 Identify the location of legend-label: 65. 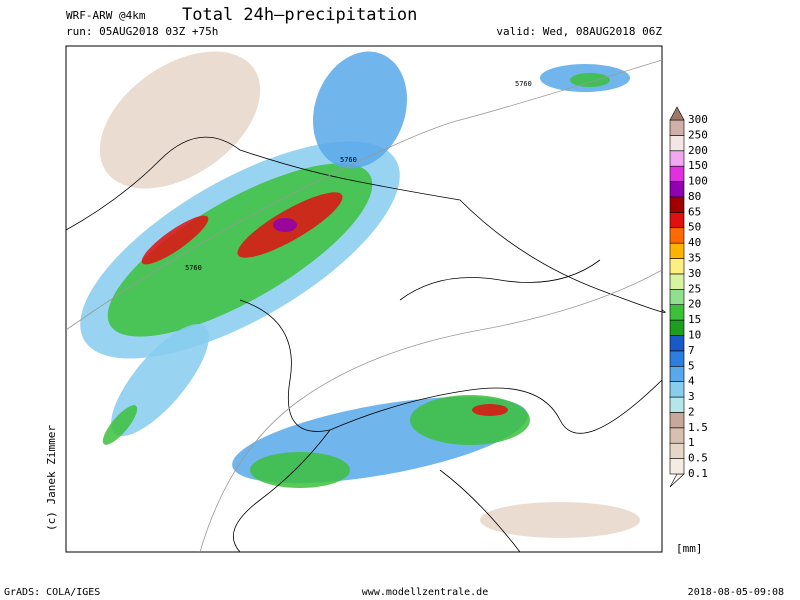
(694, 211).